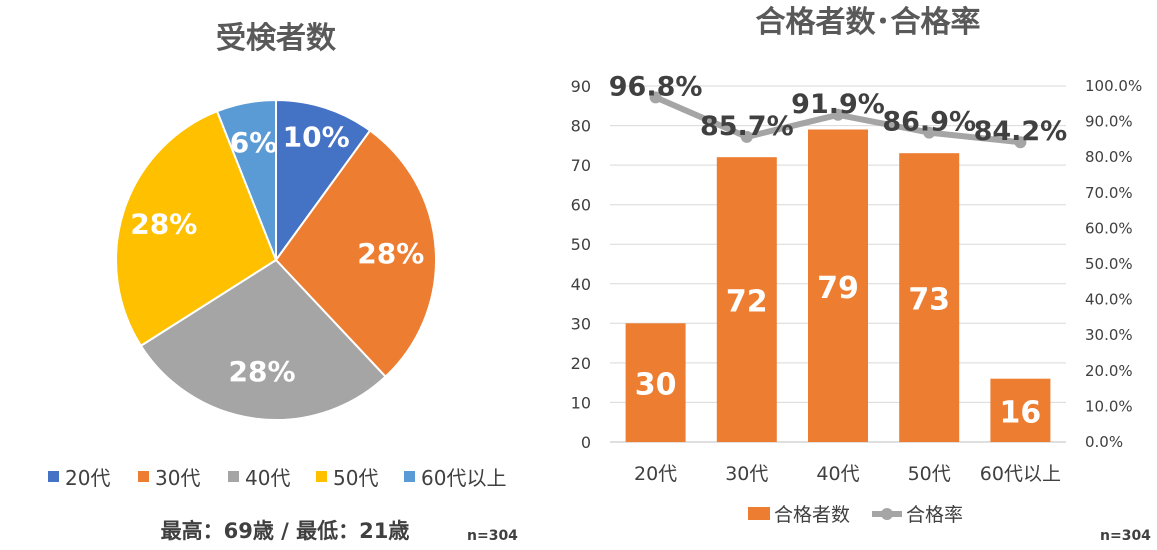  Describe the element at coordinates (276, 38) in the screenshot. I see `pie-chart-title: 受検者数` at that location.